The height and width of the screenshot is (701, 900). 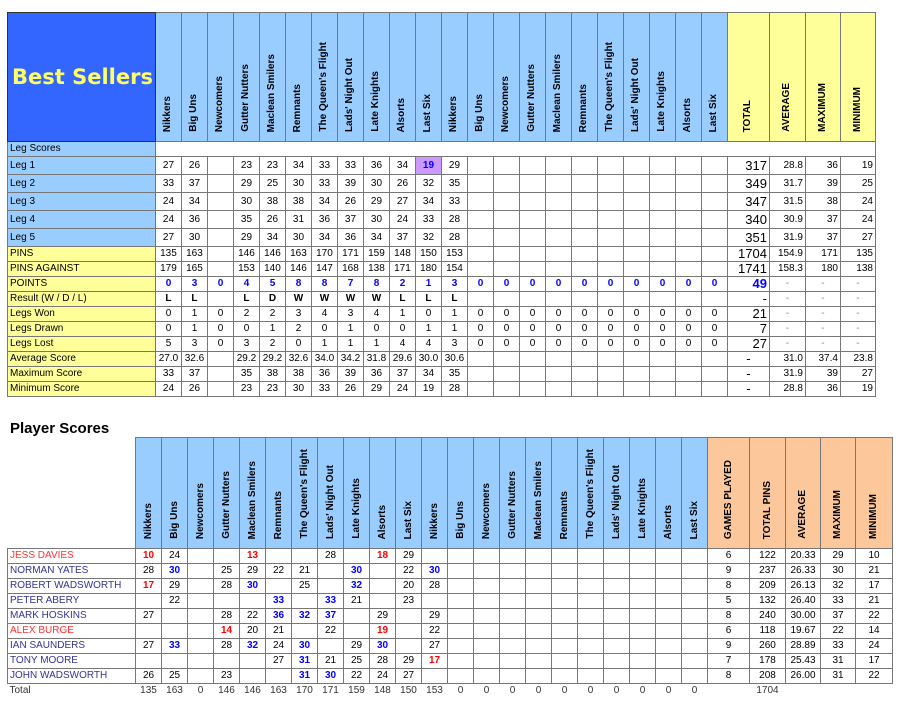 What do you see at coordinates (450, 631) in the screenshot?
I see `player-row: ALEX BURGE 14 20 21 22 19 22 6 118 19.67 22 14` at bounding box center [450, 631].